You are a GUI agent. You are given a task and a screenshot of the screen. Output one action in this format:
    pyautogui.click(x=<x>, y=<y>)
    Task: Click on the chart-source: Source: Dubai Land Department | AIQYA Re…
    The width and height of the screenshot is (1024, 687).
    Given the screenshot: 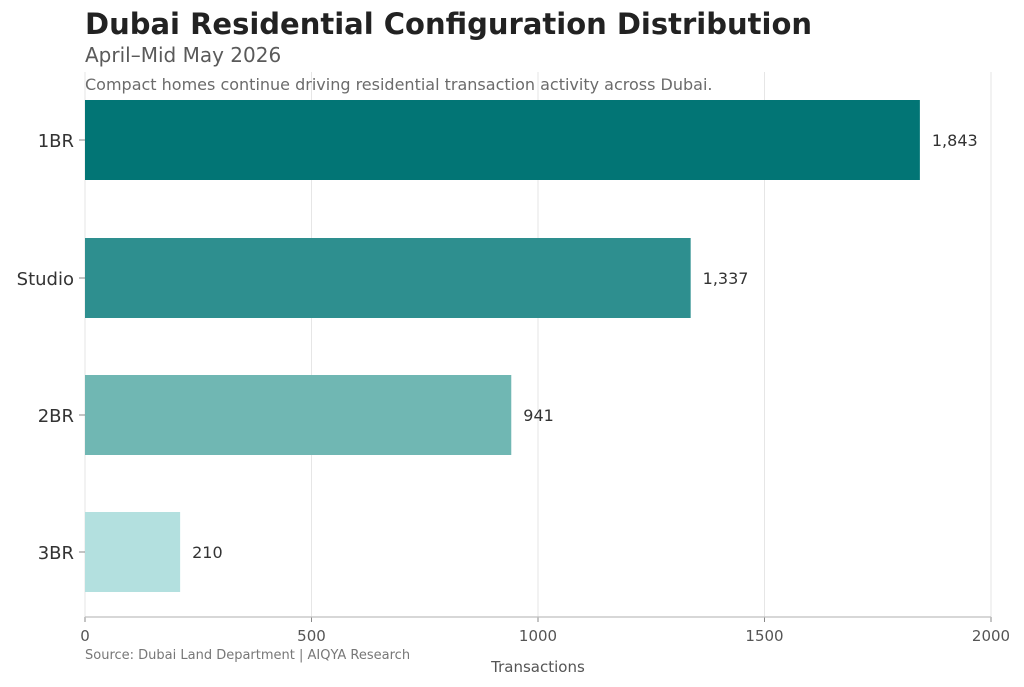 What is the action you would take?
    pyautogui.click(x=247, y=655)
    